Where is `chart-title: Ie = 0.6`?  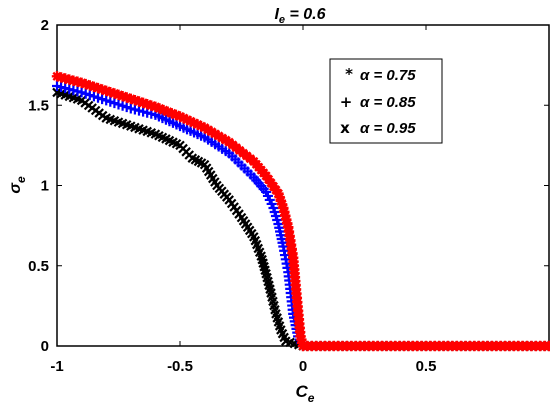 chart-title: Ie = 0.6 is located at coordinates (299, 16).